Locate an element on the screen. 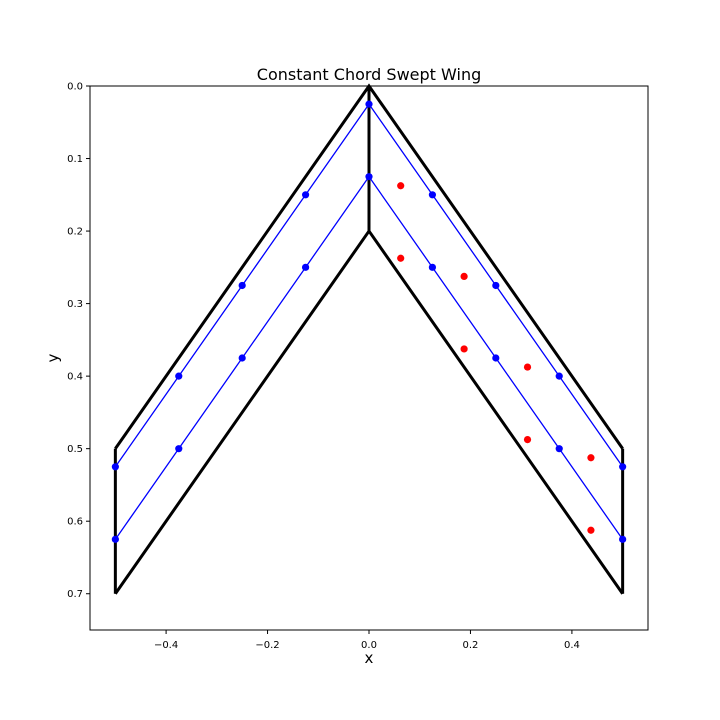  chart-title: Constant Chord Swept Wing is located at coordinates (369, 74).